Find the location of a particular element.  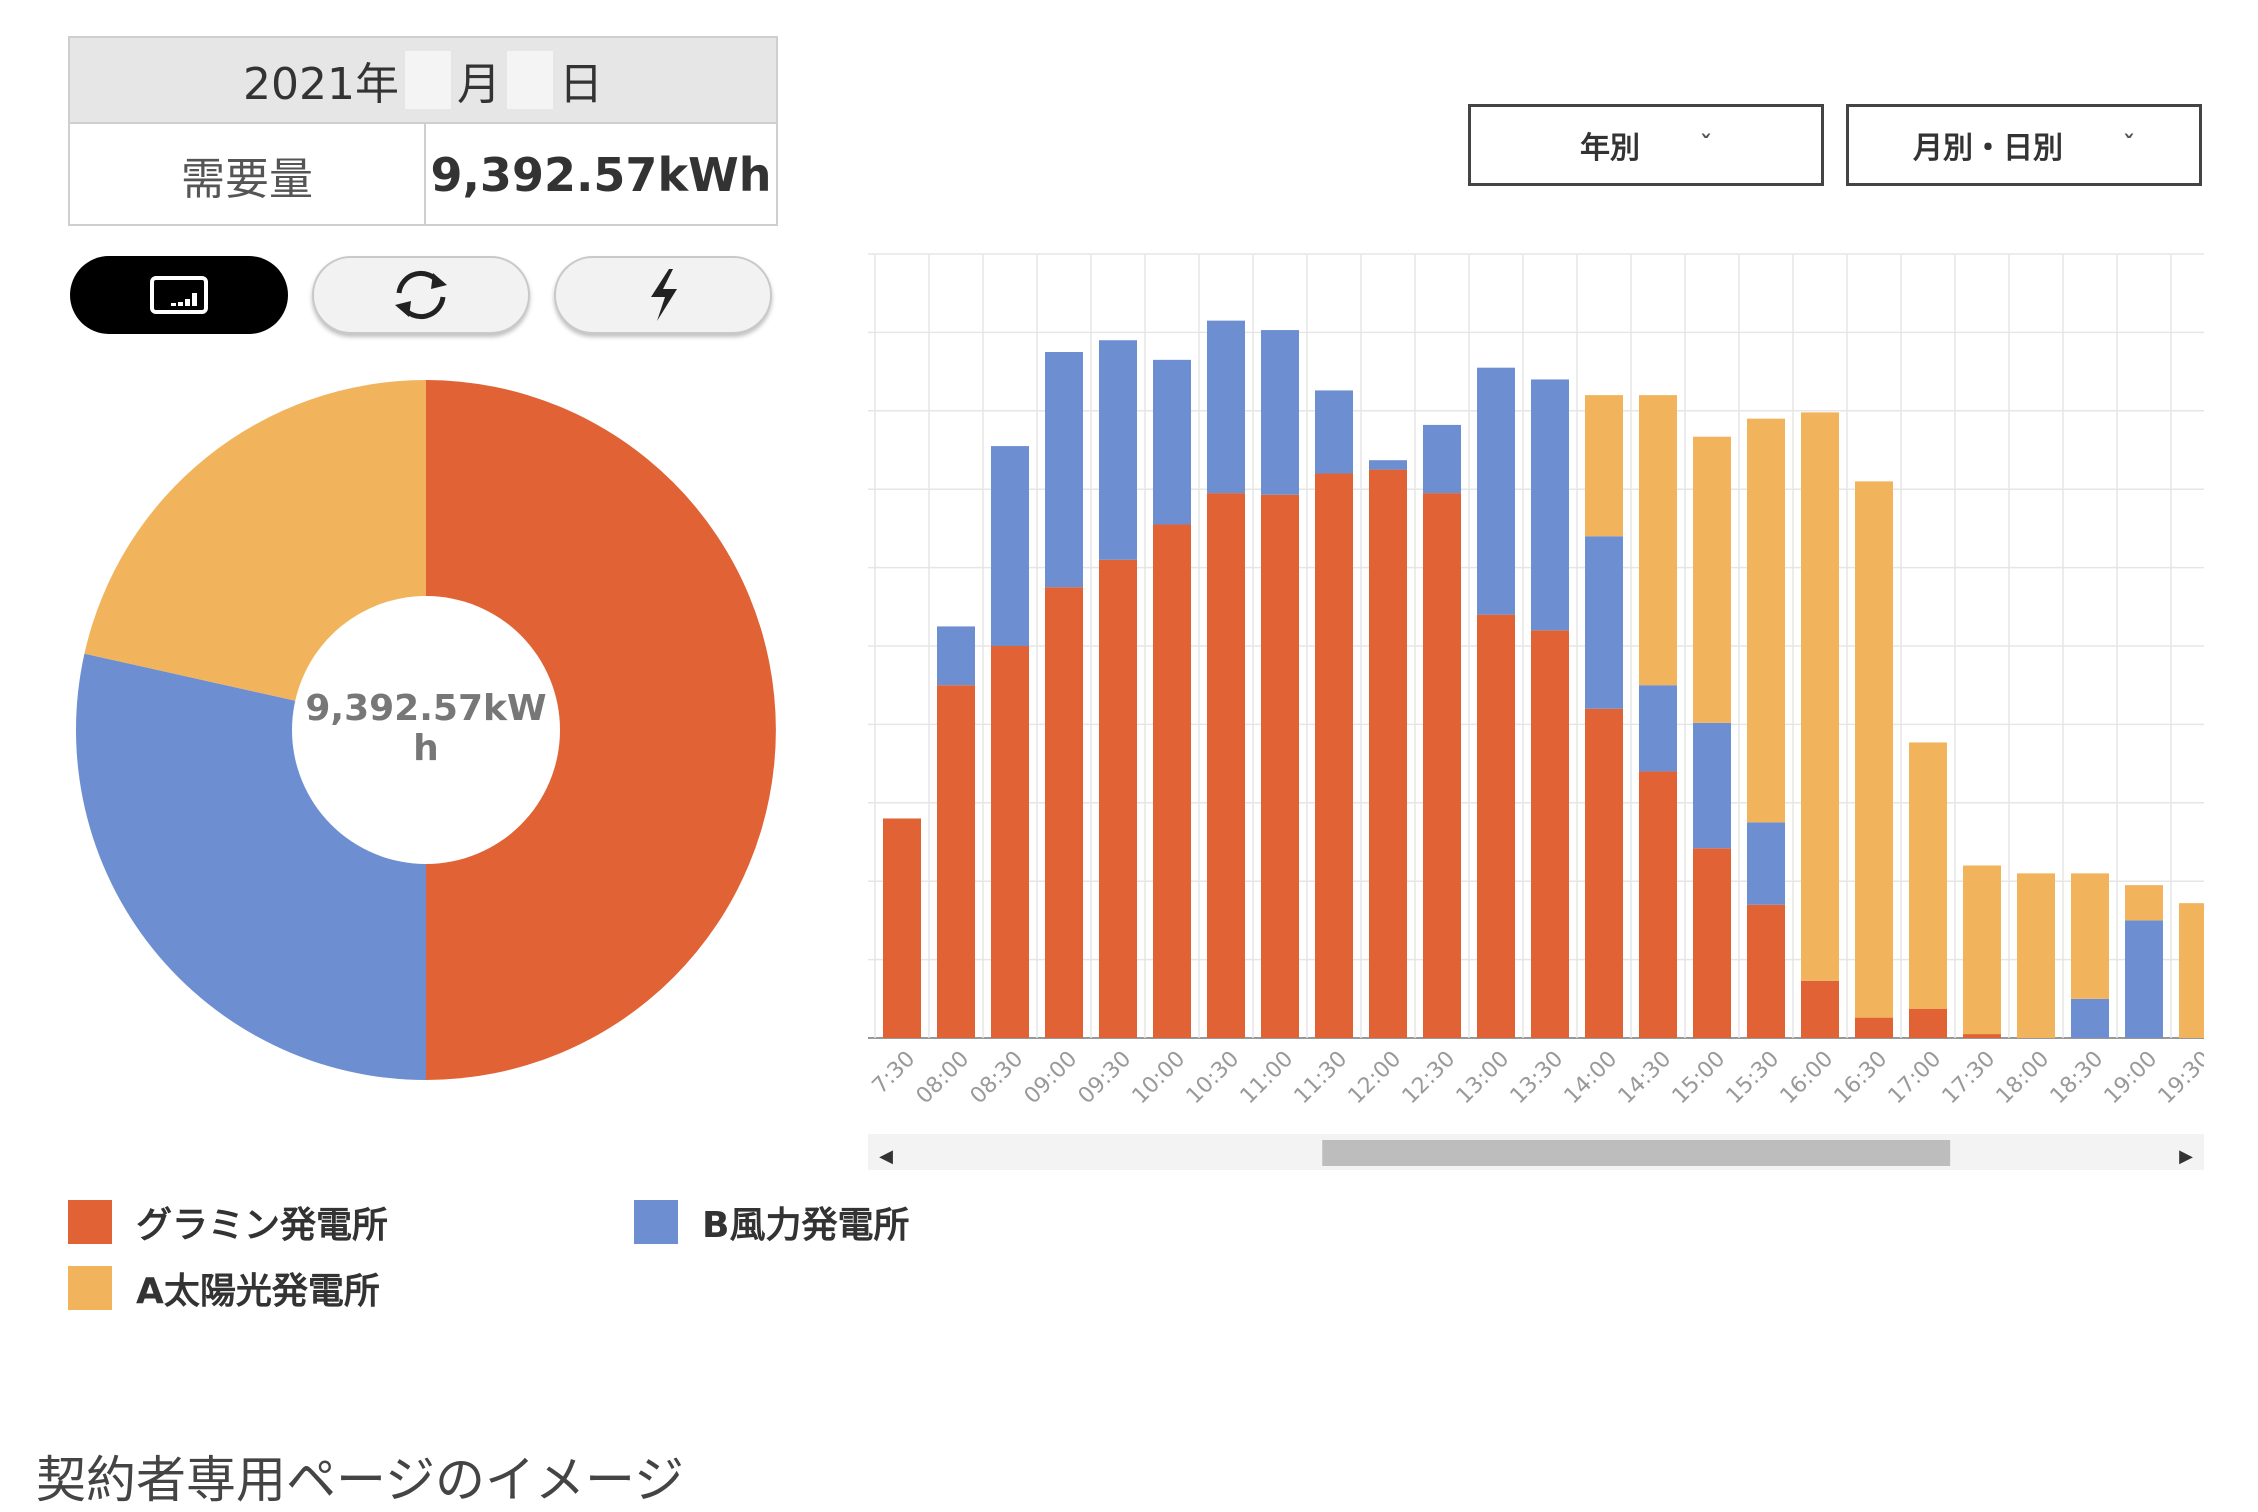

legend-item-solar: A太陽光発電所 is located at coordinates (224, 1288).